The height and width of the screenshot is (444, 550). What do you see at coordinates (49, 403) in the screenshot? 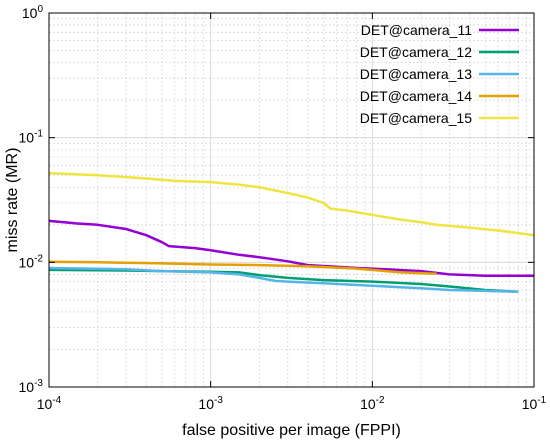
I see `x-tick-label: 10⁻⁴` at bounding box center [49, 403].